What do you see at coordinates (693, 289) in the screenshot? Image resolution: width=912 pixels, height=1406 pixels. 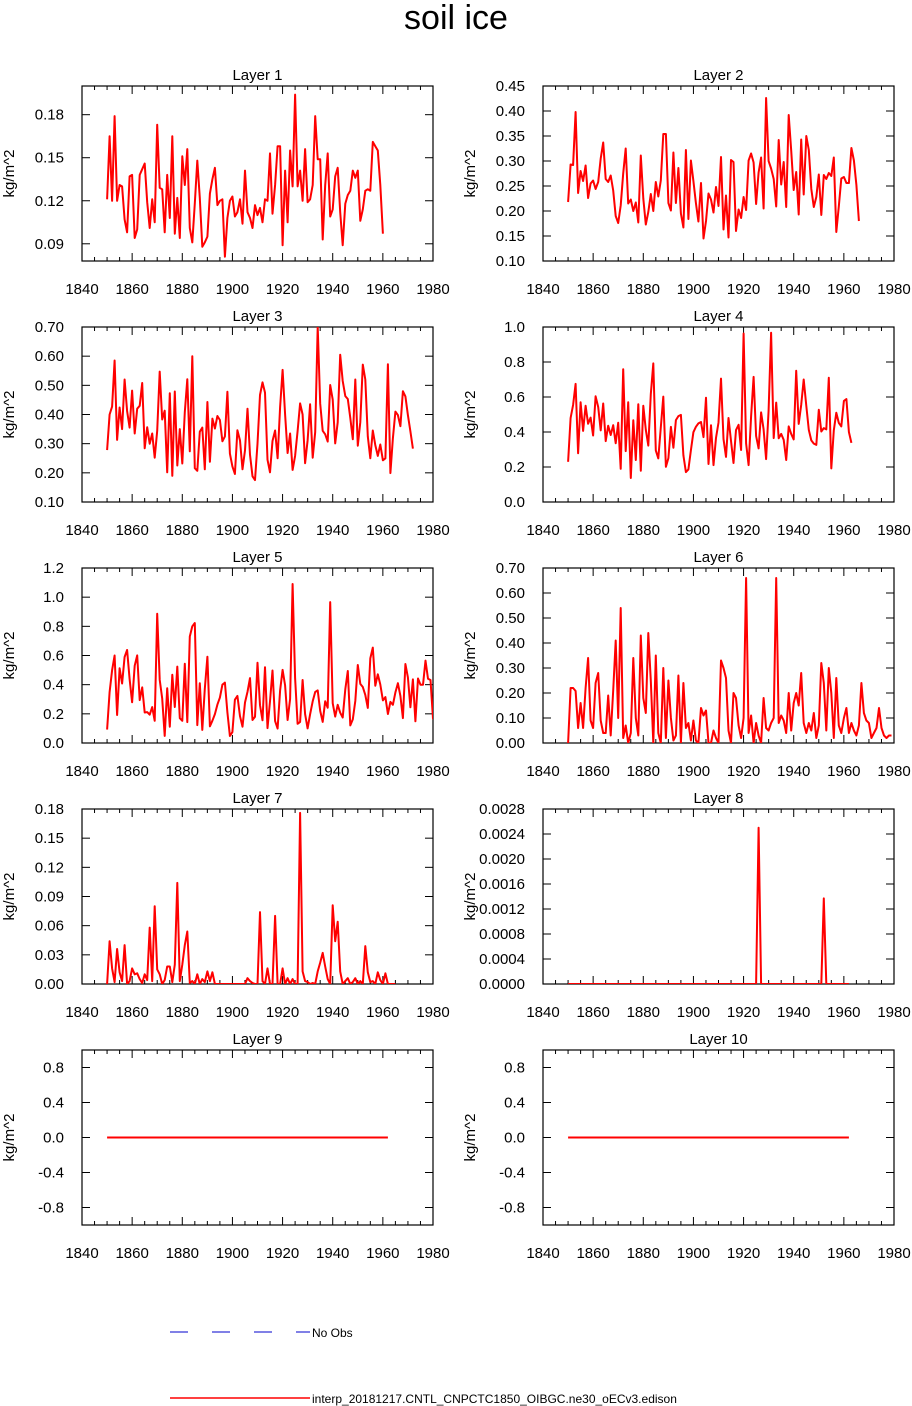 I see `layer-2-xtick-label: 1900` at bounding box center [693, 289].